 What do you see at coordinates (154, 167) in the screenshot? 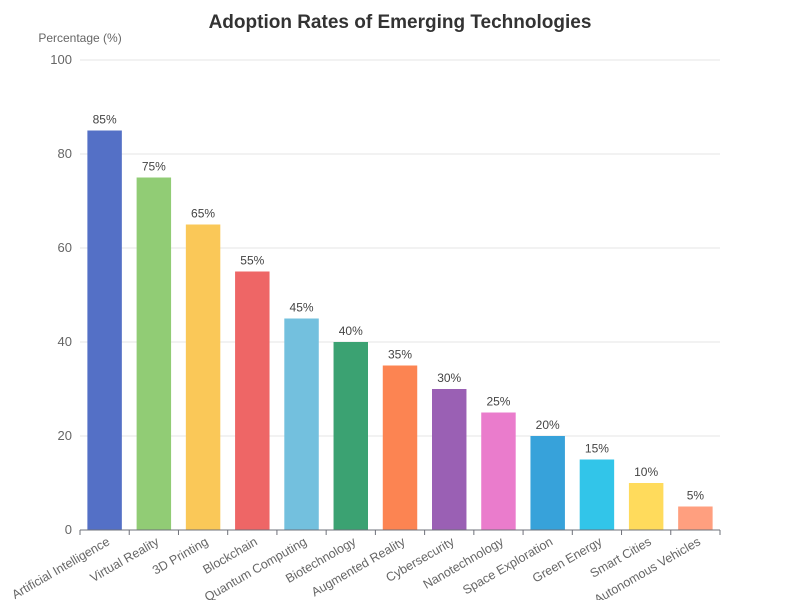
I see `data-label: 75%` at bounding box center [154, 167].